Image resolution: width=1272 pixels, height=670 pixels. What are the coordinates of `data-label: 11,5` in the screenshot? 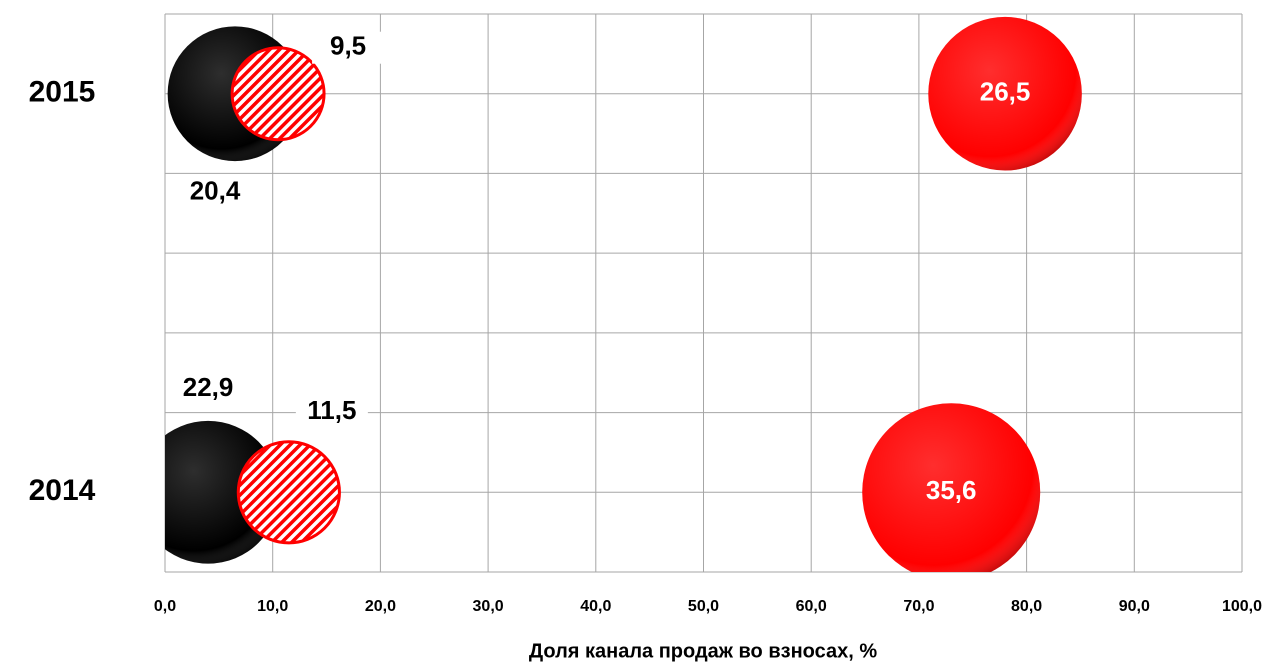 It's located at (331, 410).